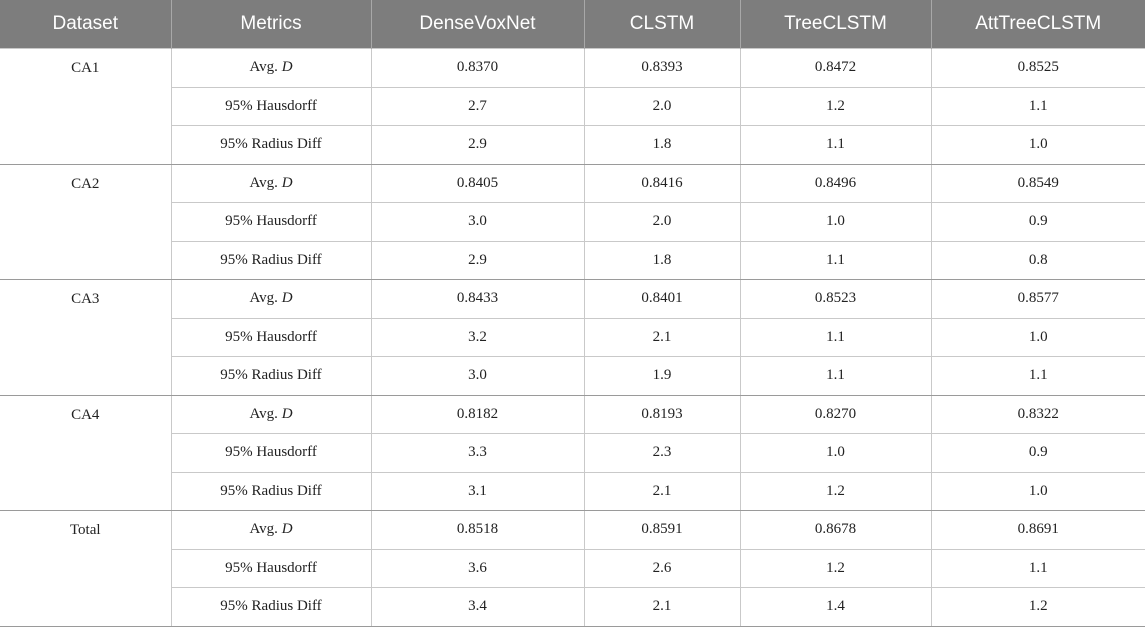 This screenshot has height=627, width=1145. Describe the element at coordinates (662, 414) in the screenshot. I see `value-cell-clstm: 0.8193` at that location.